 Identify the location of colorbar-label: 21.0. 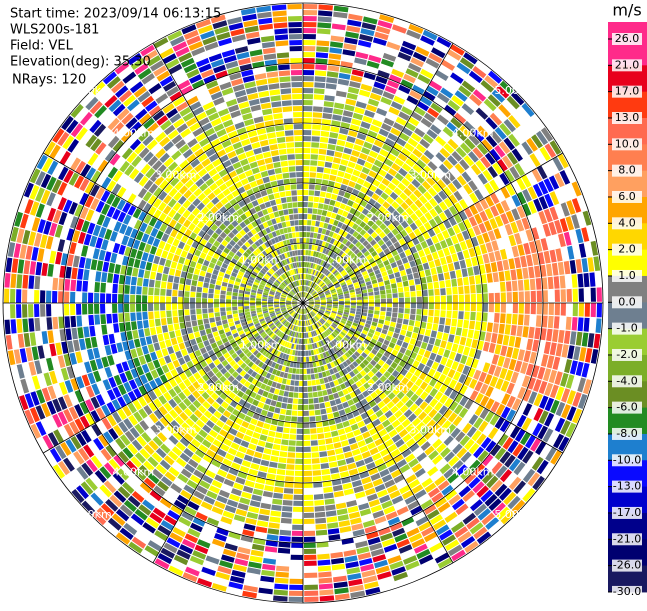
(627, 64).